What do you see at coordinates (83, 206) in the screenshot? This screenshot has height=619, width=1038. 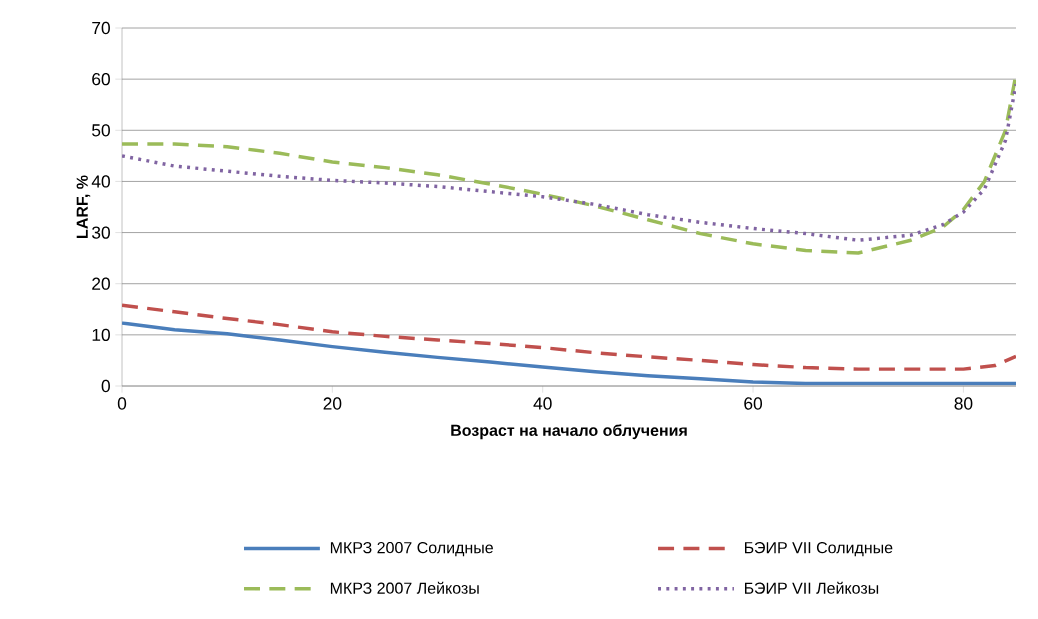 I see `y-axis-title: LARF, %` at bounding box center [83, 206].